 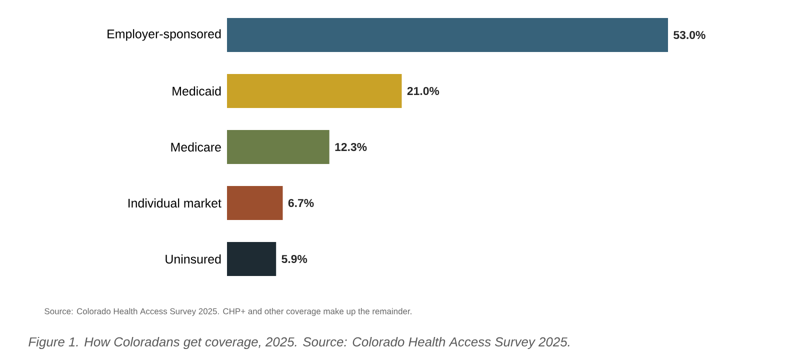 I want to click on source-note: Source: Colorado Health Access Survey 2025. CHP+ and other coverage make up the remainder., so click(x=228, y=312).